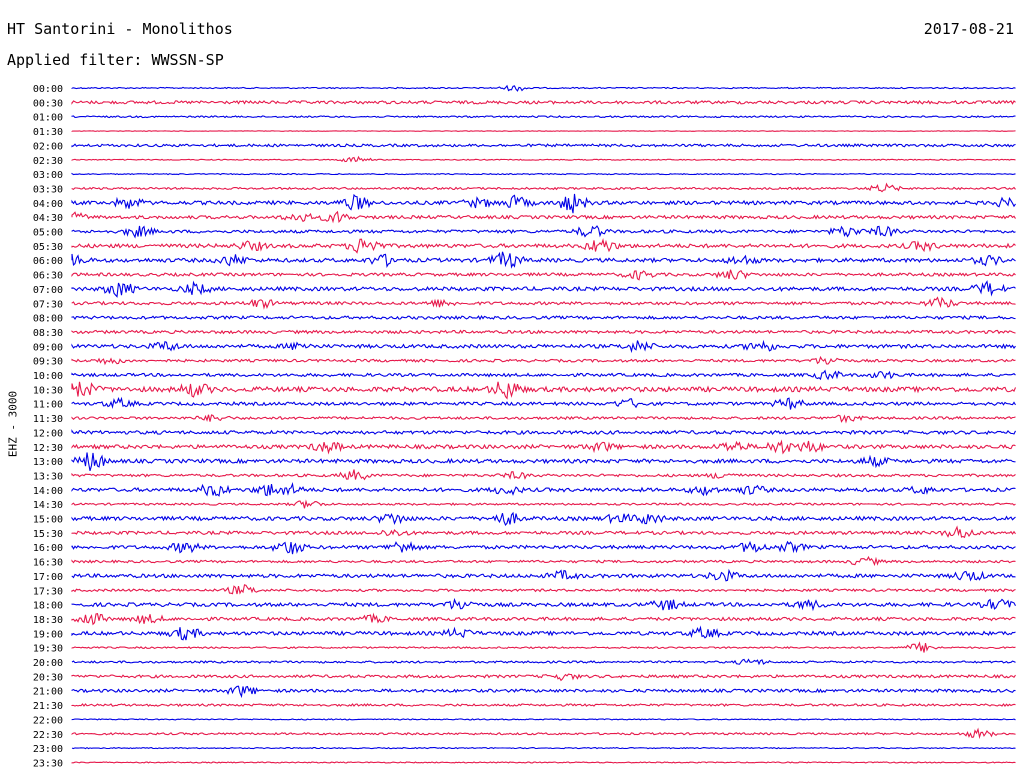  What do you see at coordinates (48, 347) in the screenshot?
I see `time-label: 09:00` at bounding box center [48, 347].